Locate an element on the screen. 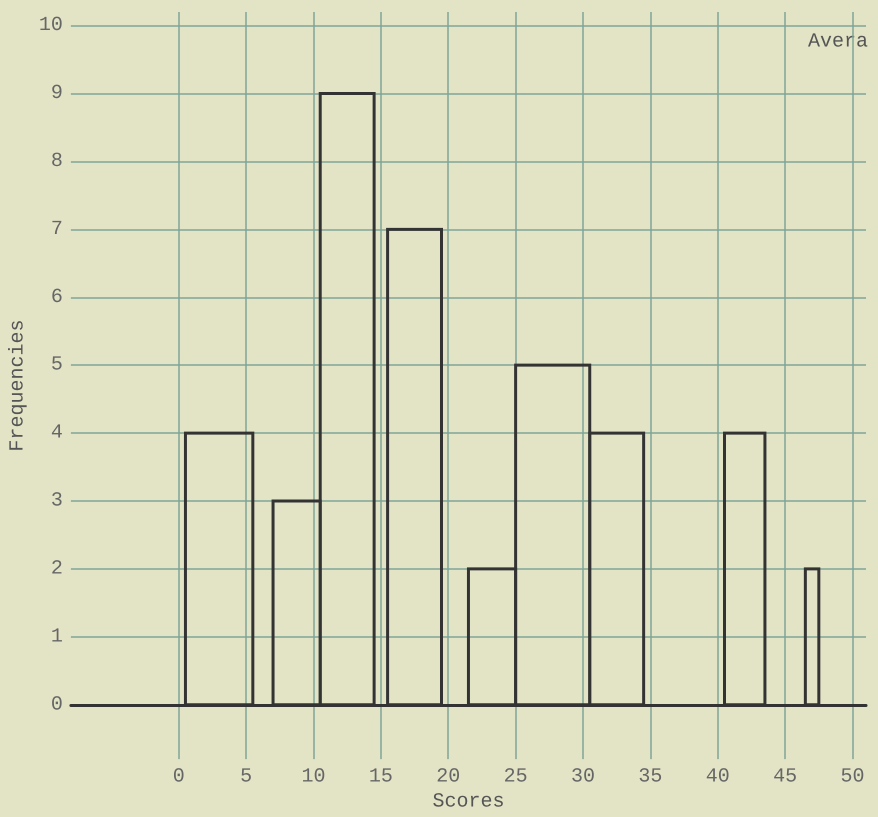 This screenshot has height=817, width=878. x-tick-label: 5 is located at coordinates (246, 777).